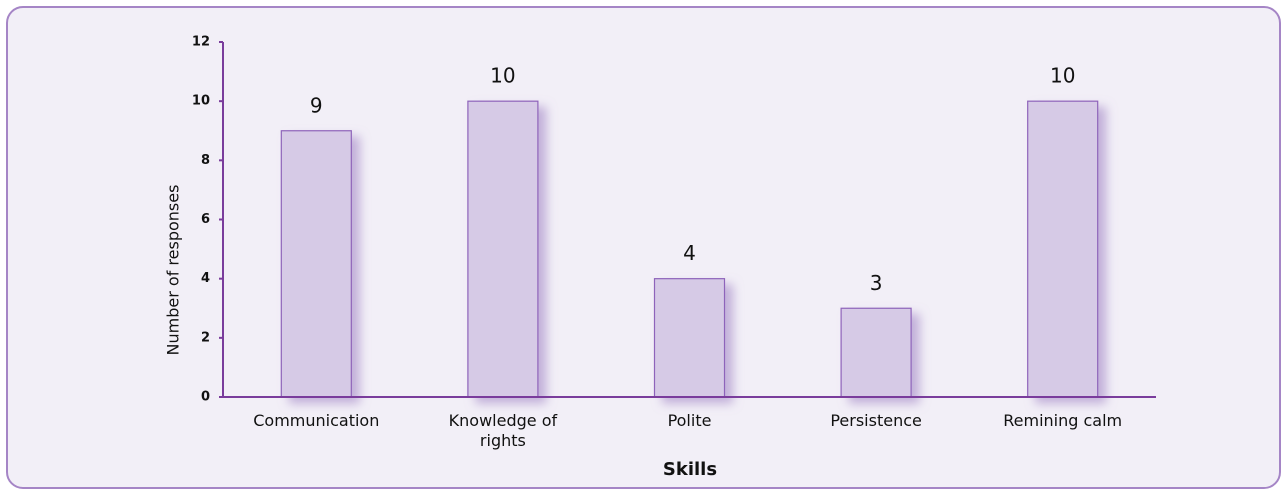 Image resolution: width=1287 pixels, height=495 pixels. What do you see at coordinates (205, 278) in the screenshot?
I see `y-tick-label: 4` at bounding box center [205, 278].